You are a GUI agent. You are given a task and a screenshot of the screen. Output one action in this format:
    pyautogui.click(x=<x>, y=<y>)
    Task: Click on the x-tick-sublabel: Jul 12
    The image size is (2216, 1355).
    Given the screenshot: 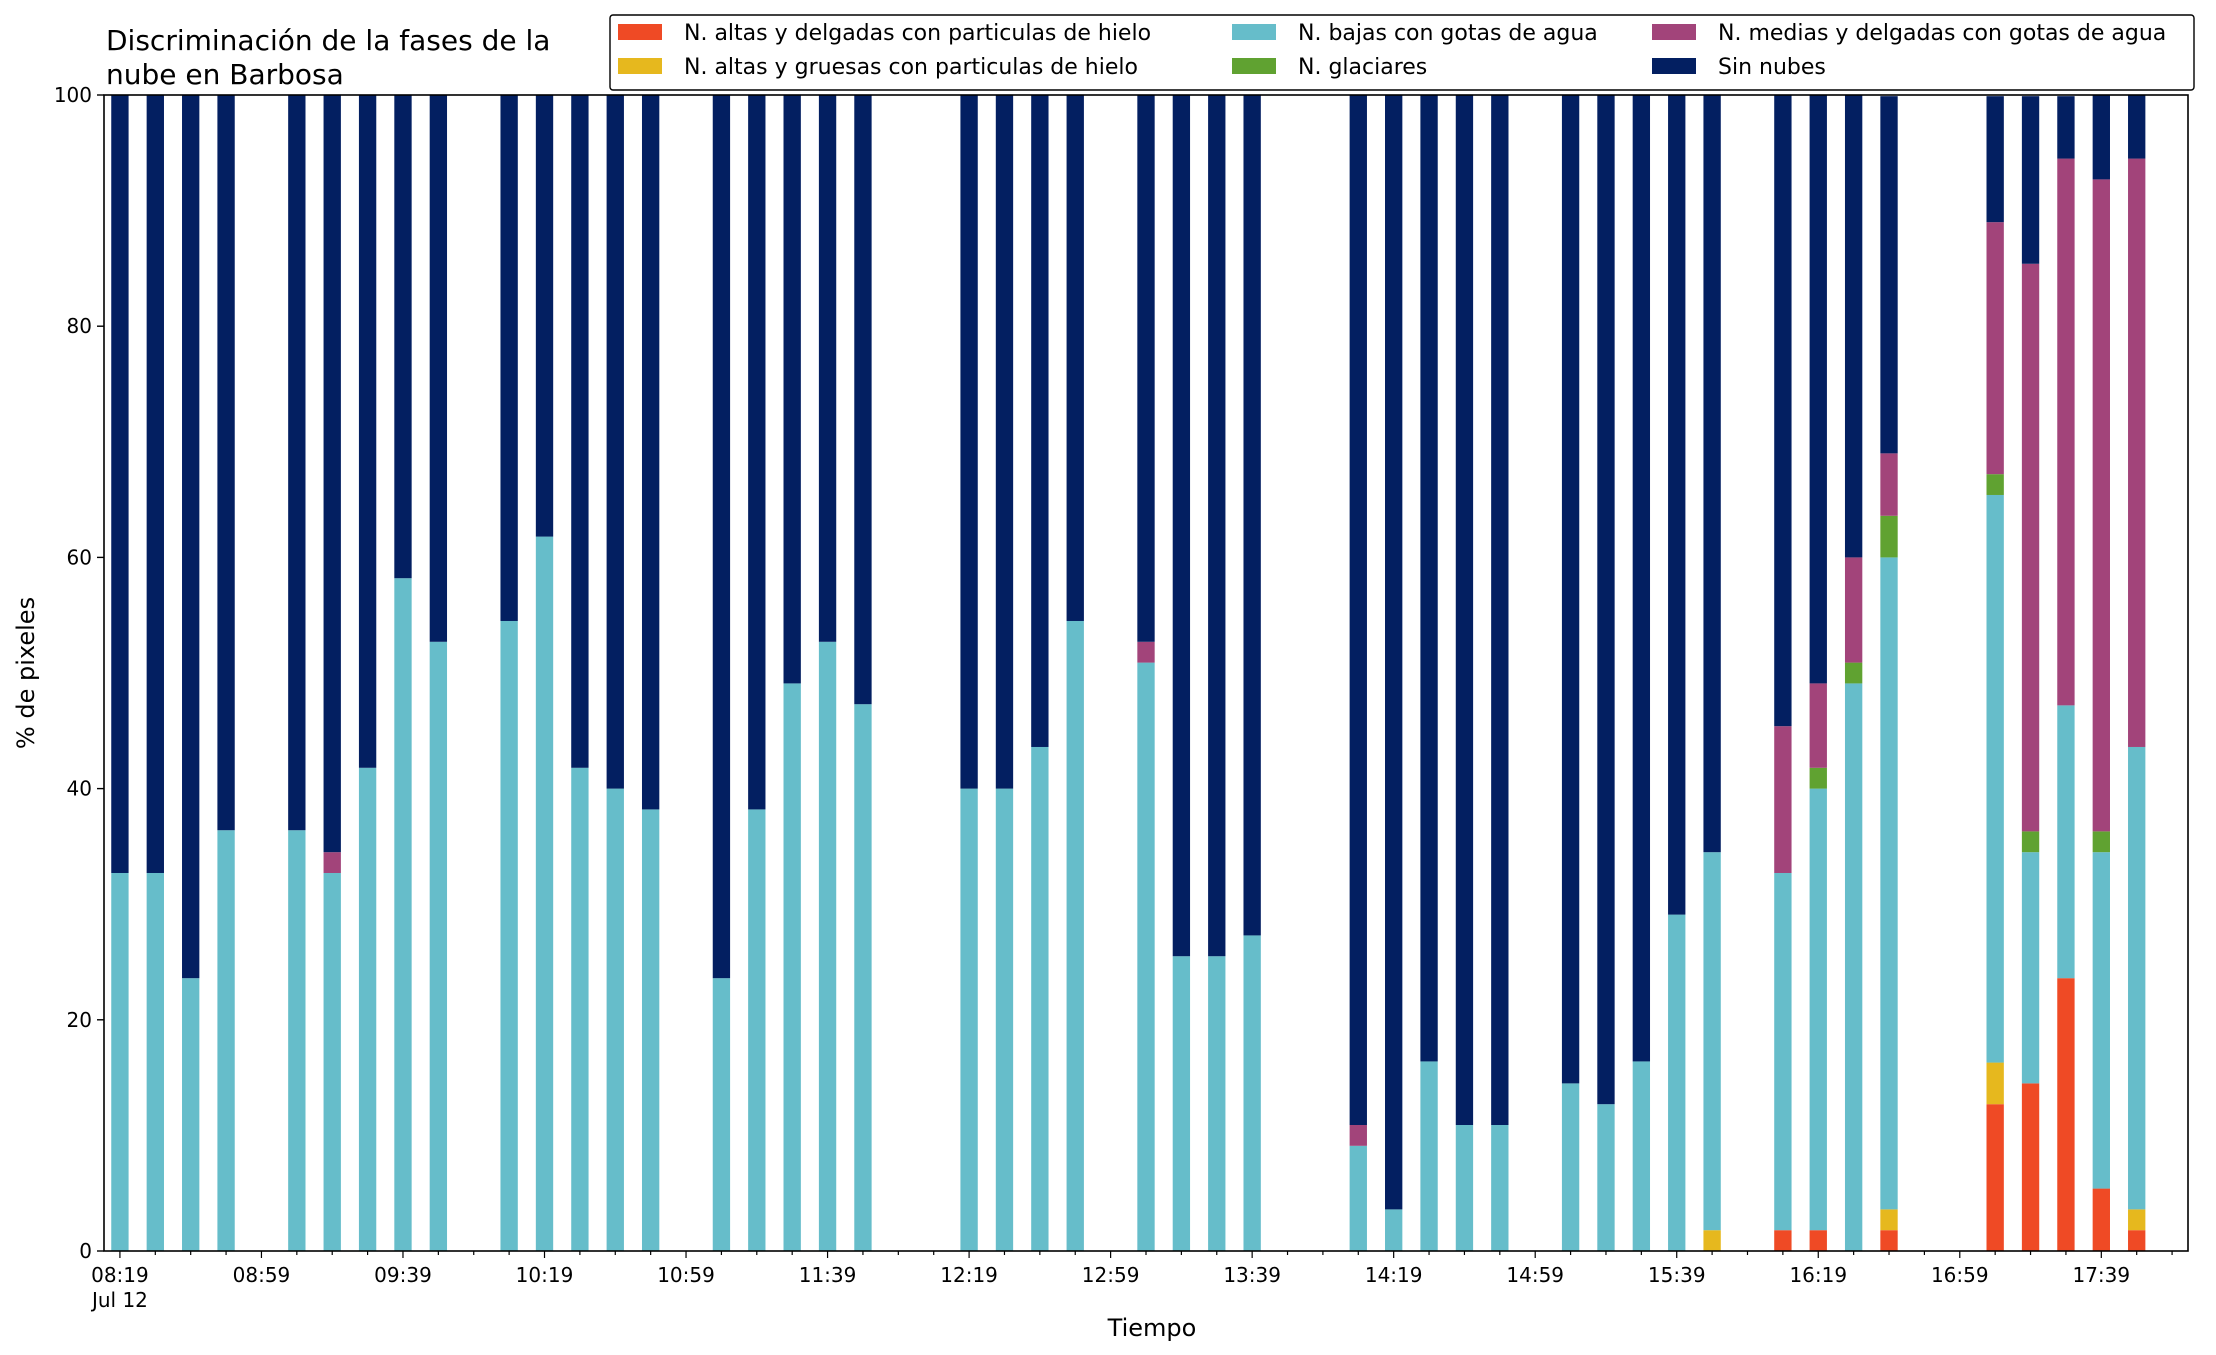 What is the action you would take?
    pyautogui.click(x=119, y=1300)
    